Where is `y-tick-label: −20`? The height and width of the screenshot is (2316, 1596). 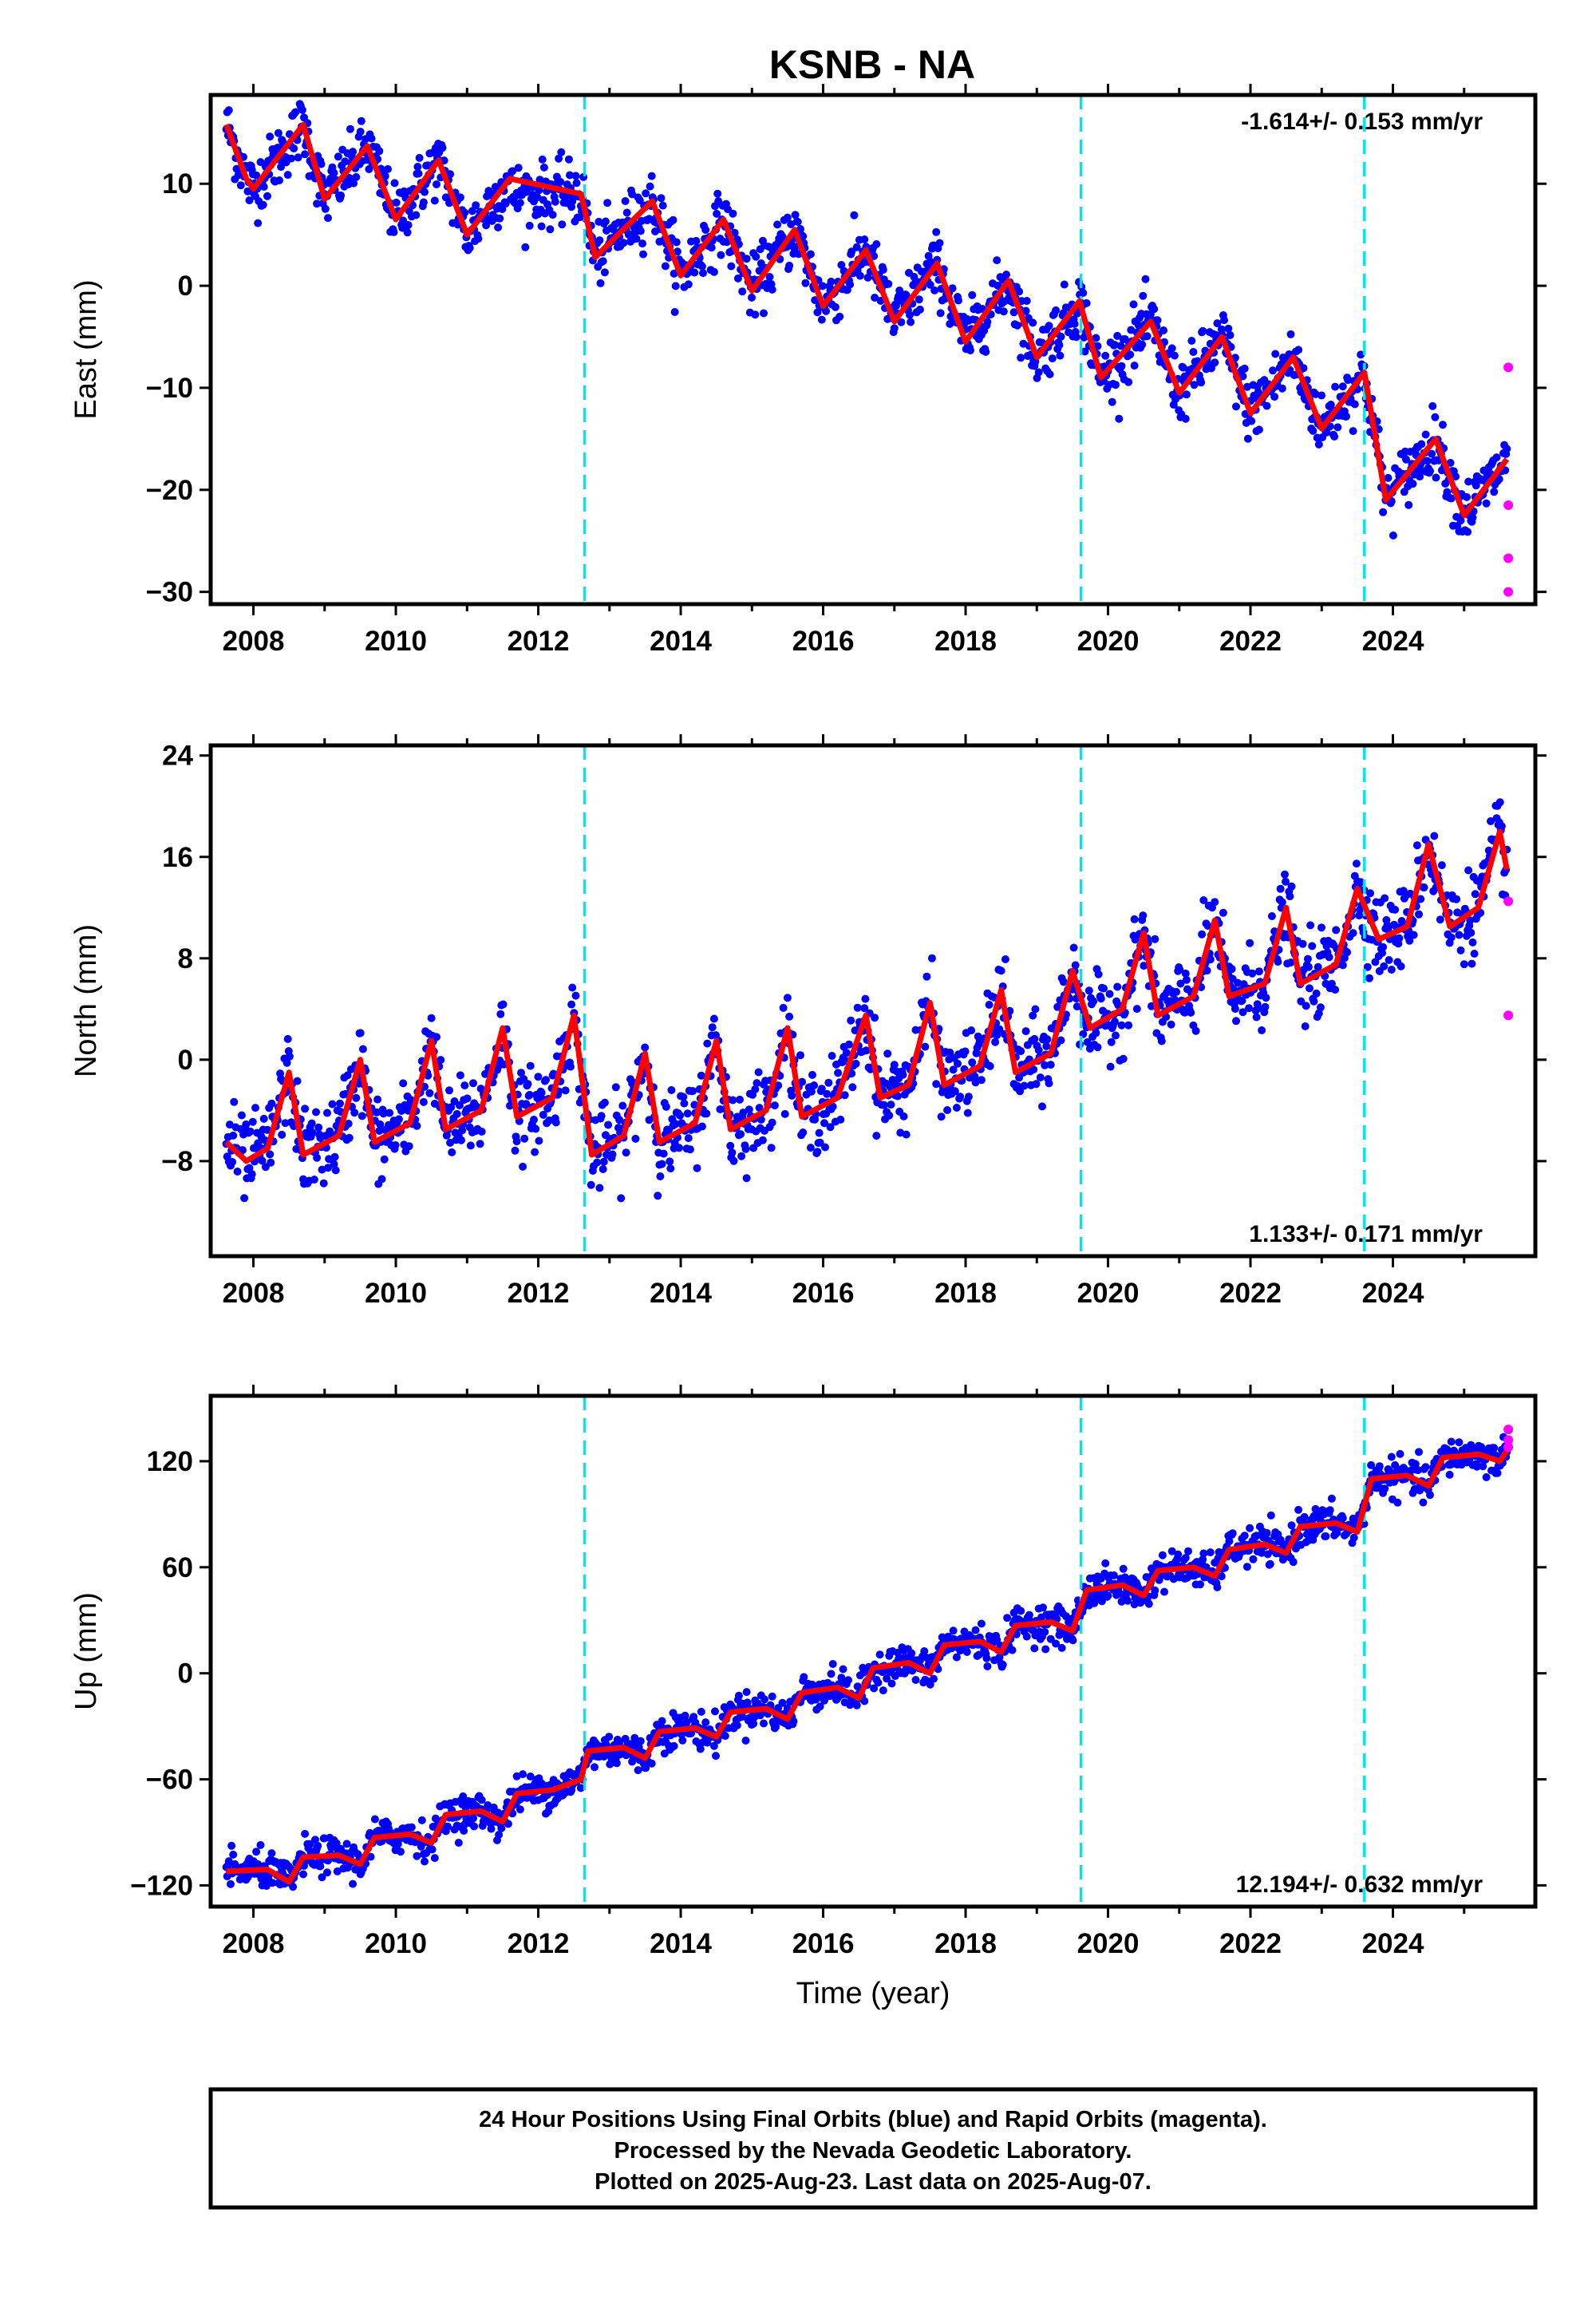 y-tick-label: −20 is located at coordinates (169, 491).